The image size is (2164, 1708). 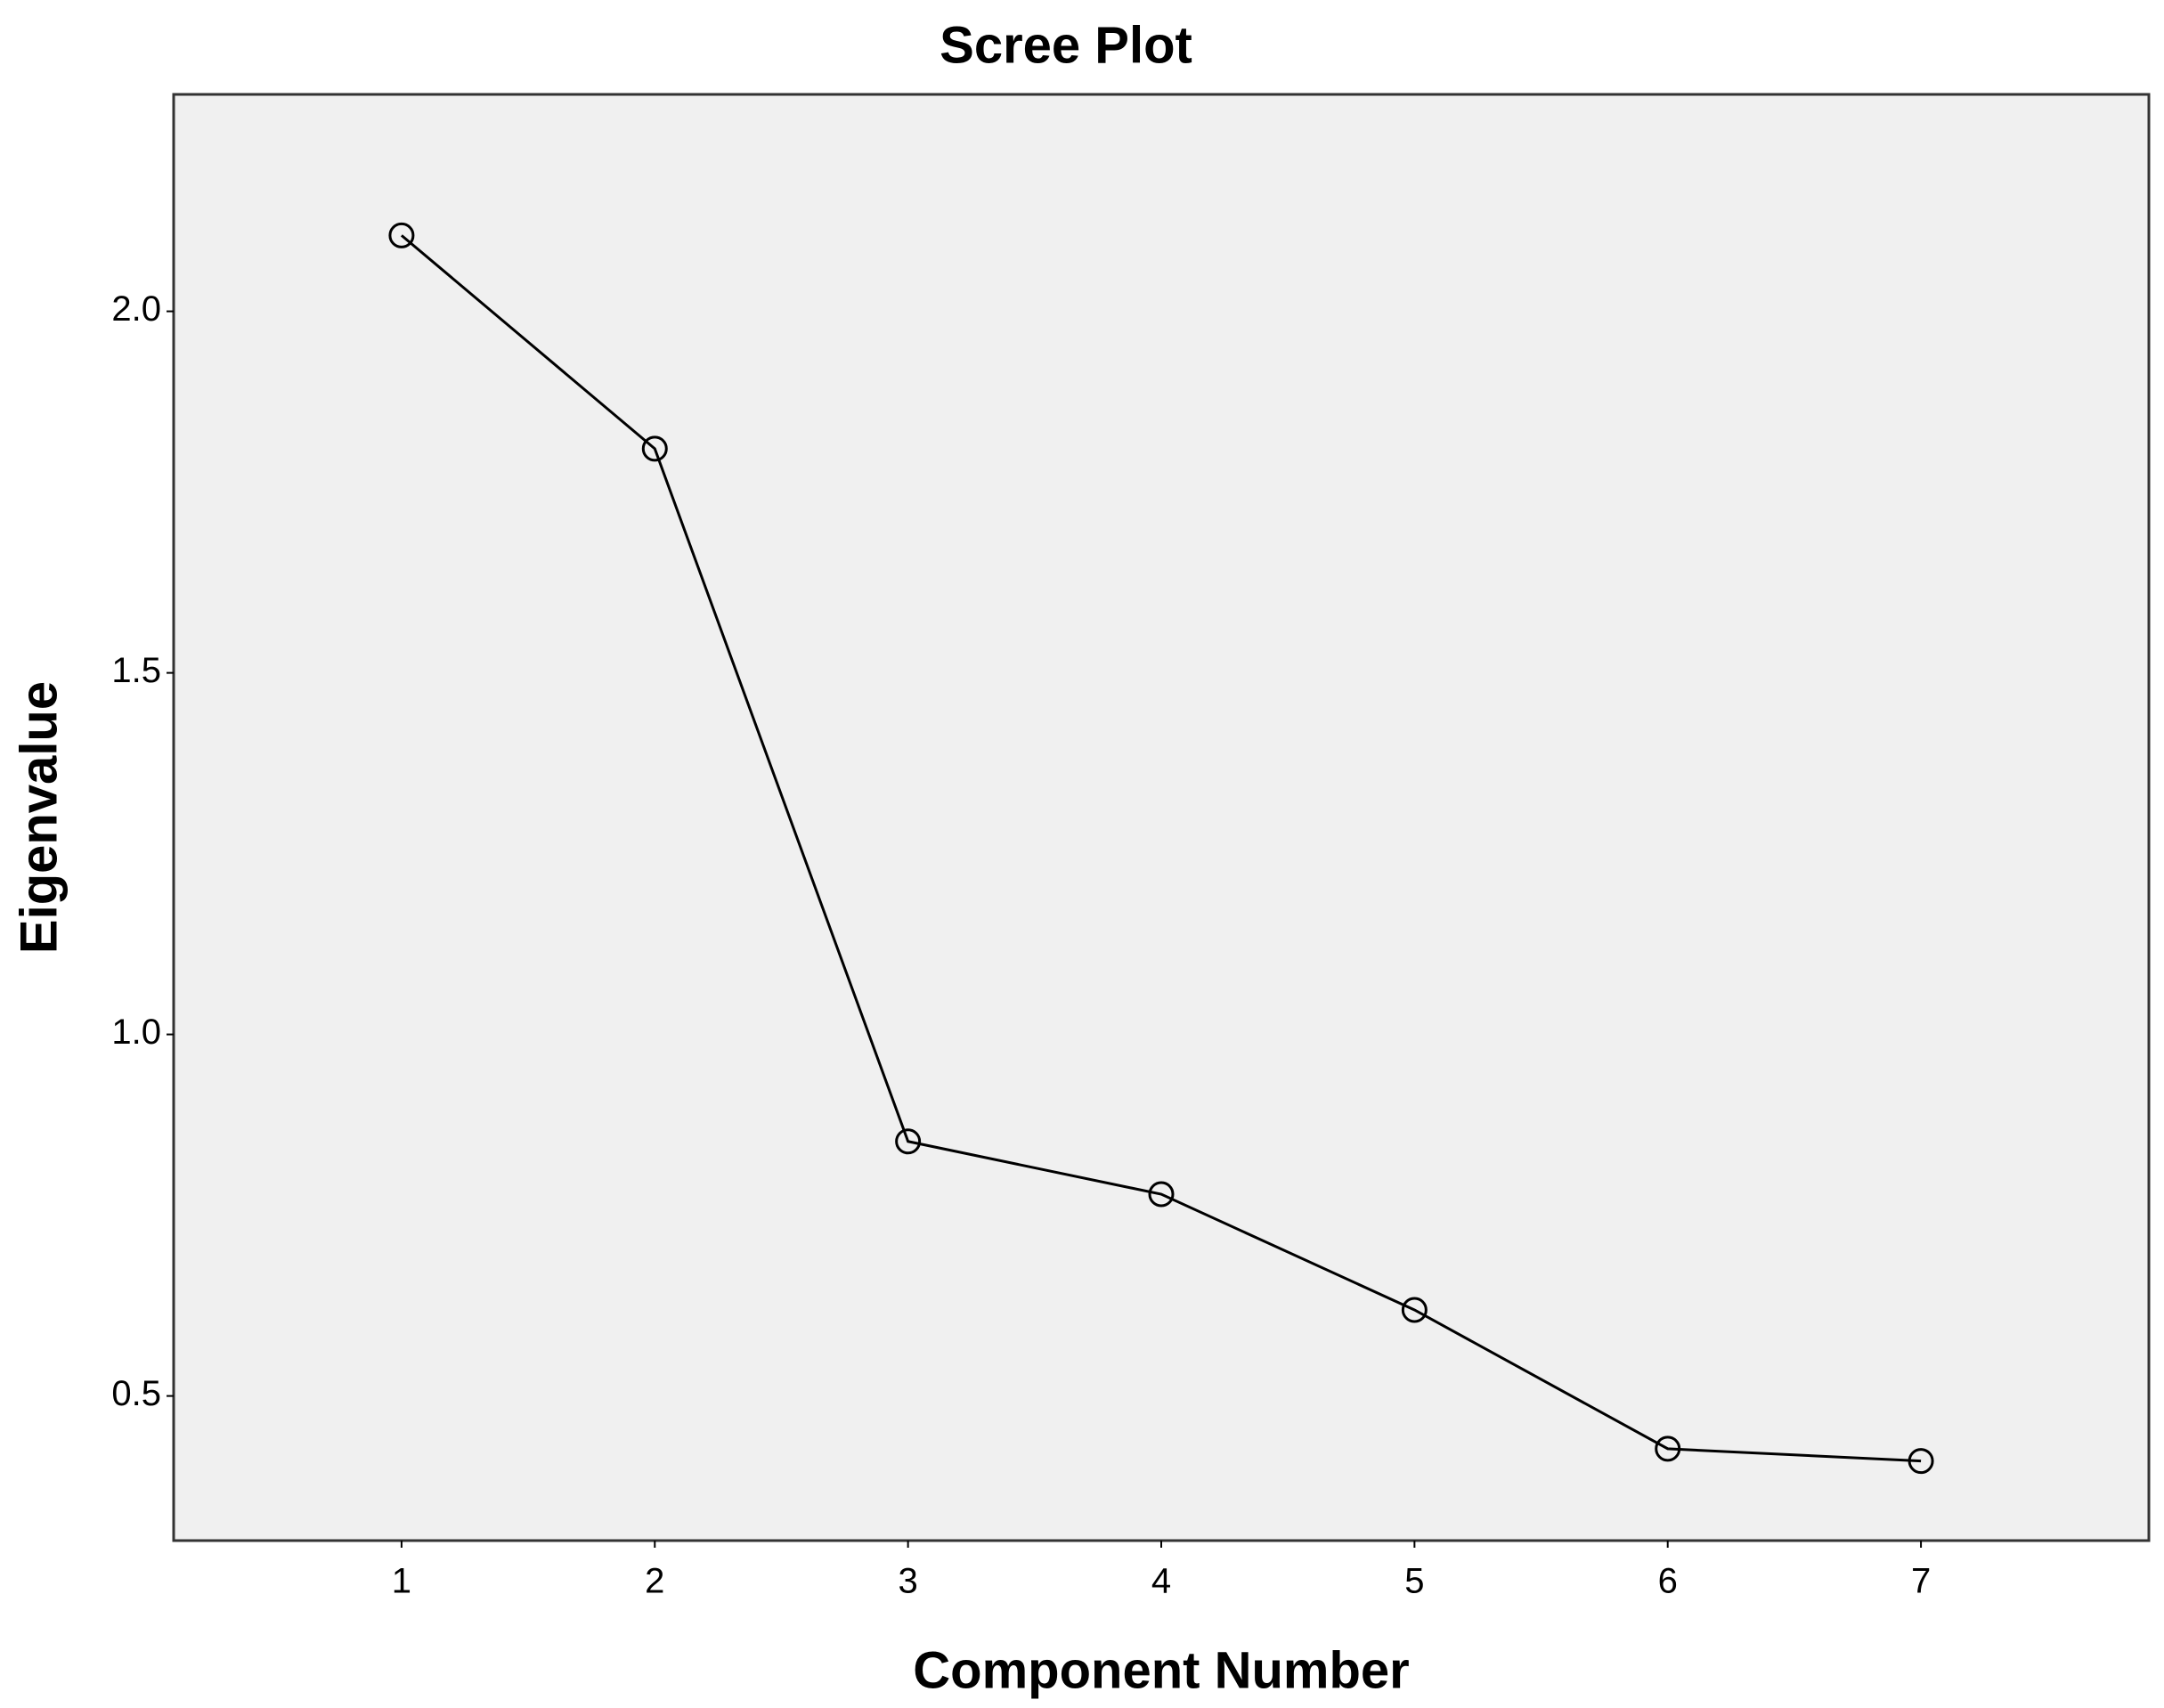 I want to click on y-tick-label: 1.0, so click(x=136, y=1032).